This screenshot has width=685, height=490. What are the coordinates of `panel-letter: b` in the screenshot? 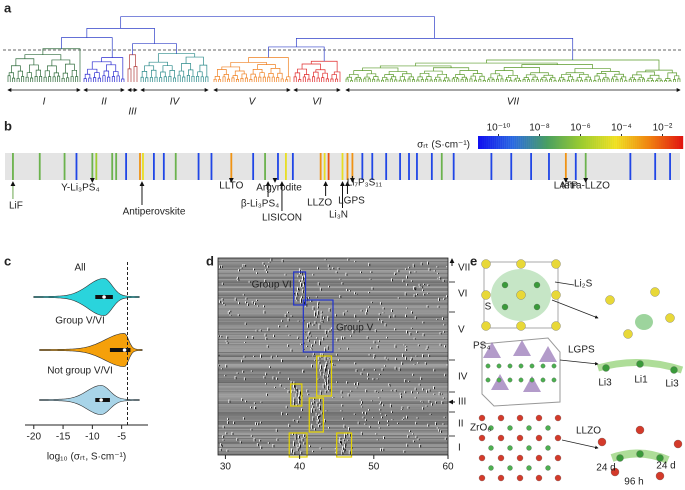 It's located at (8, 125).